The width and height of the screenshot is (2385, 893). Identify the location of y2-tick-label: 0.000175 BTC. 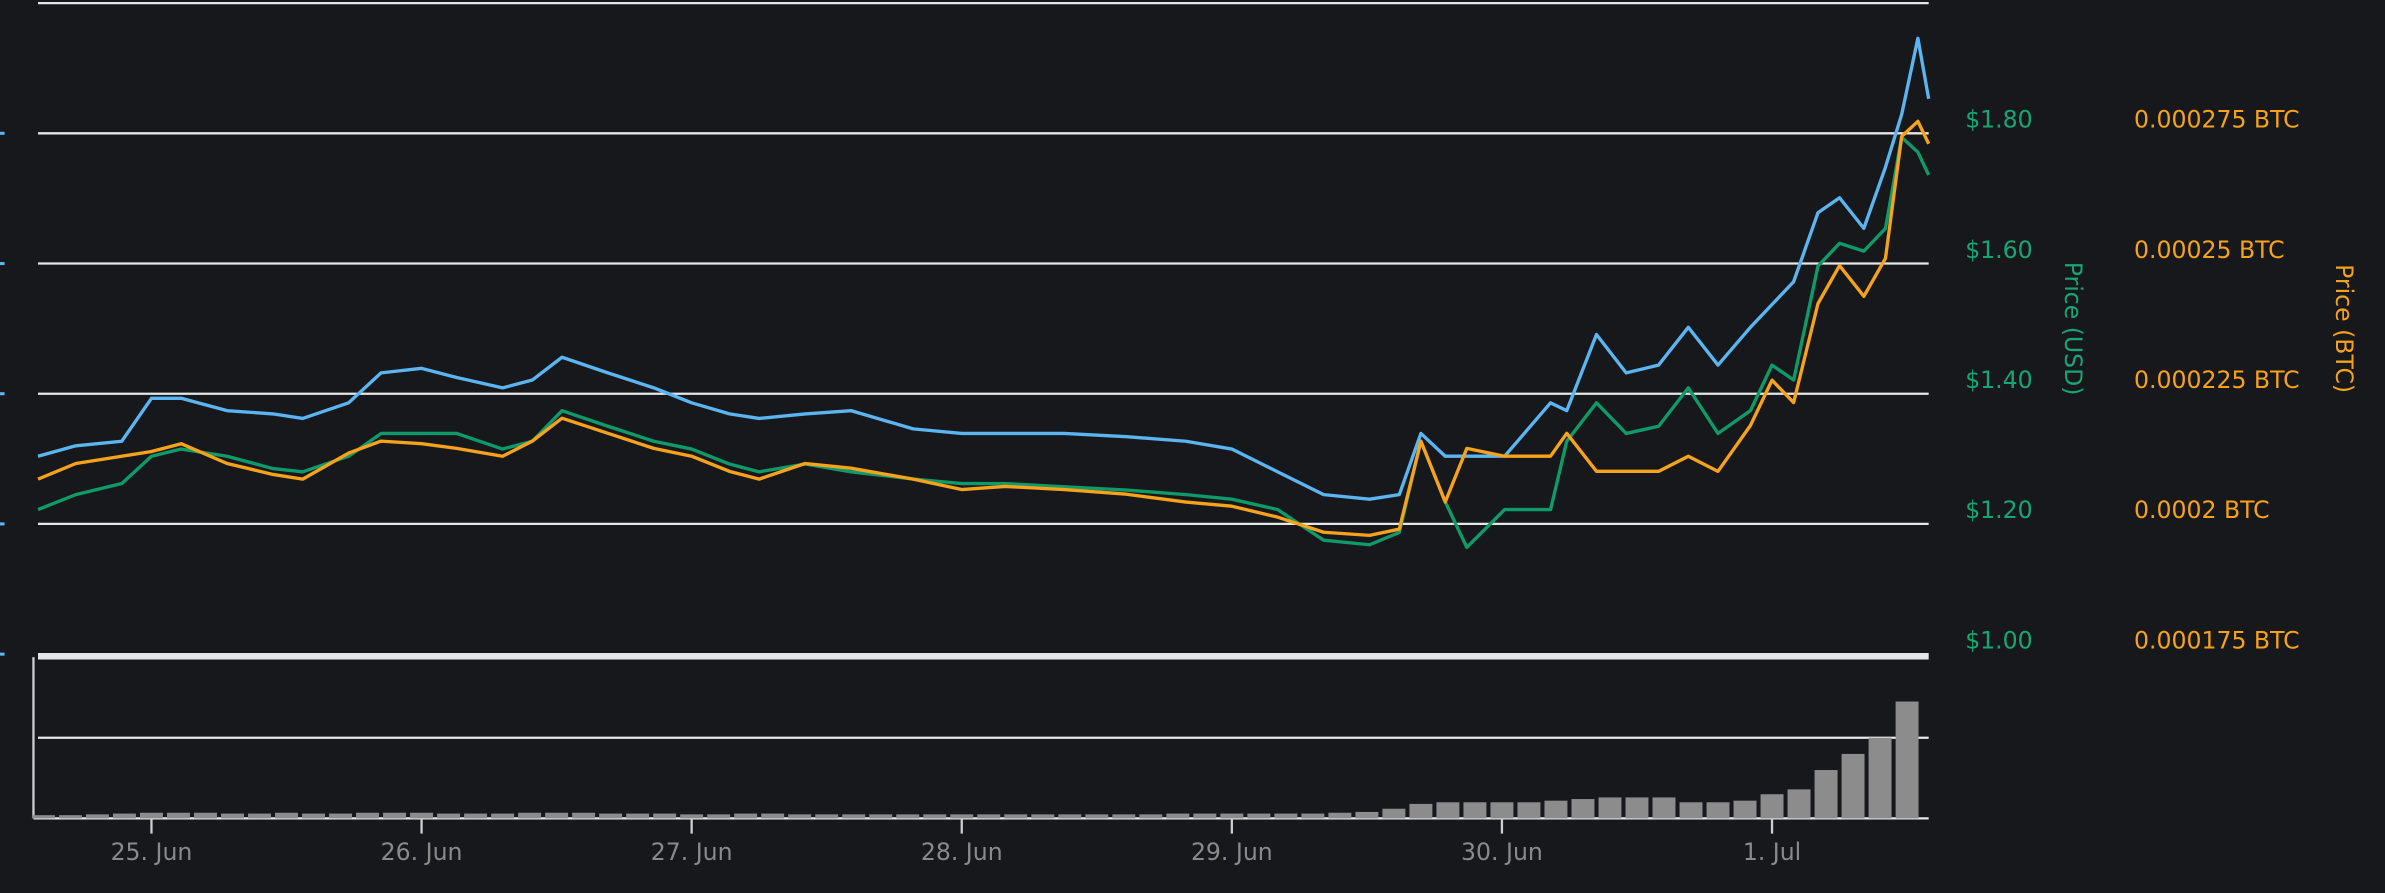
(2217, 640).